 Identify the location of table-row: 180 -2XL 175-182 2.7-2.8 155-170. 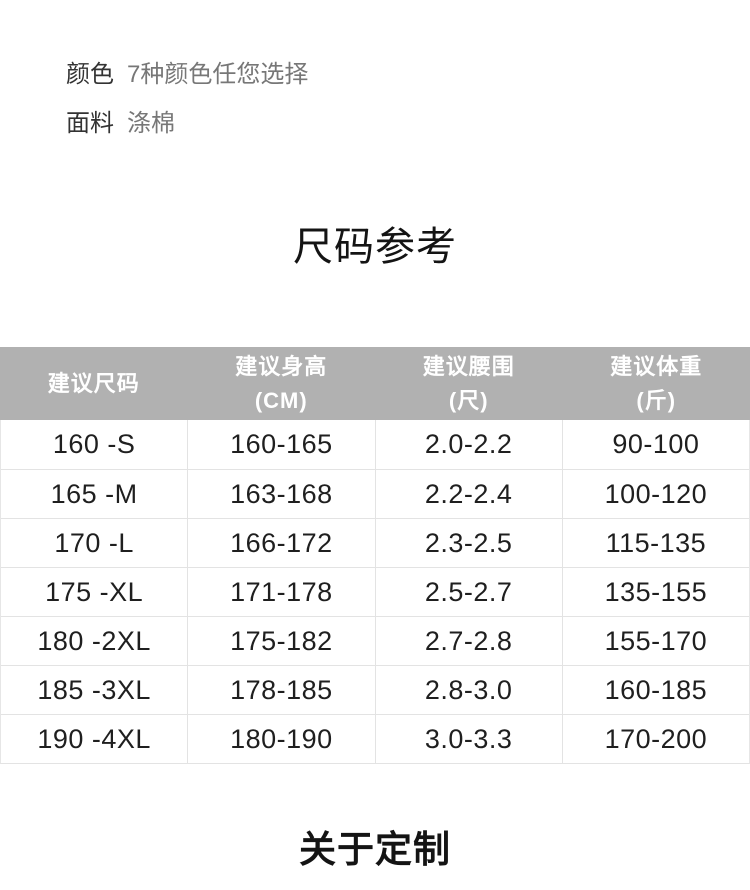
(375, 640).